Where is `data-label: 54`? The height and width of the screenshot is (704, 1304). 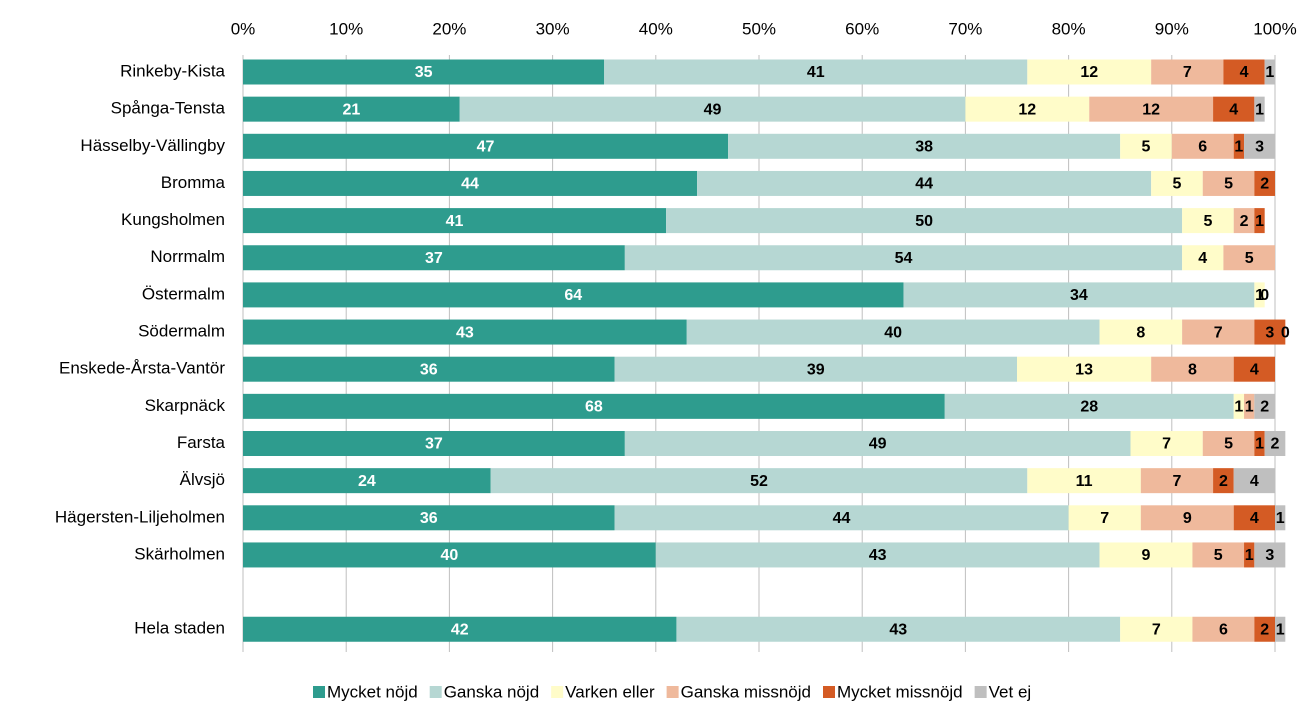
data-label: 54 is located at coordinates (904, 258).